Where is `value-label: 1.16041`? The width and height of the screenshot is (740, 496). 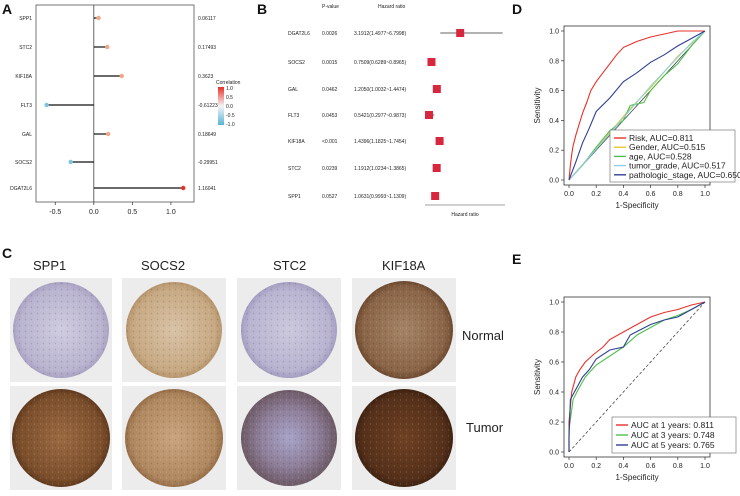 value-label: 1.16041 is located at coordinates (207, 189).